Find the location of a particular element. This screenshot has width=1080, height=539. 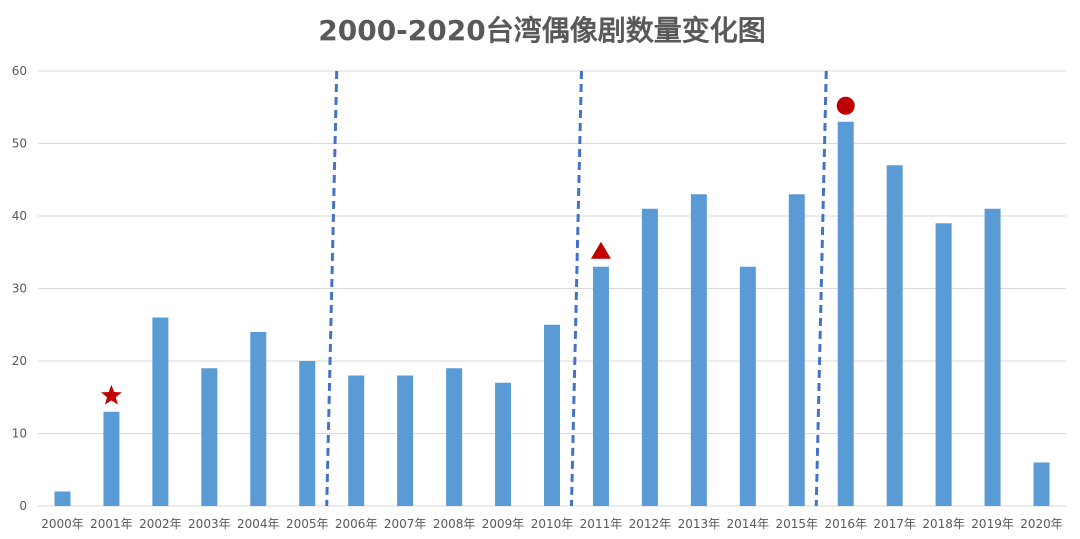

x-tick-label: 2008年 is located at coordinates (454, 524).